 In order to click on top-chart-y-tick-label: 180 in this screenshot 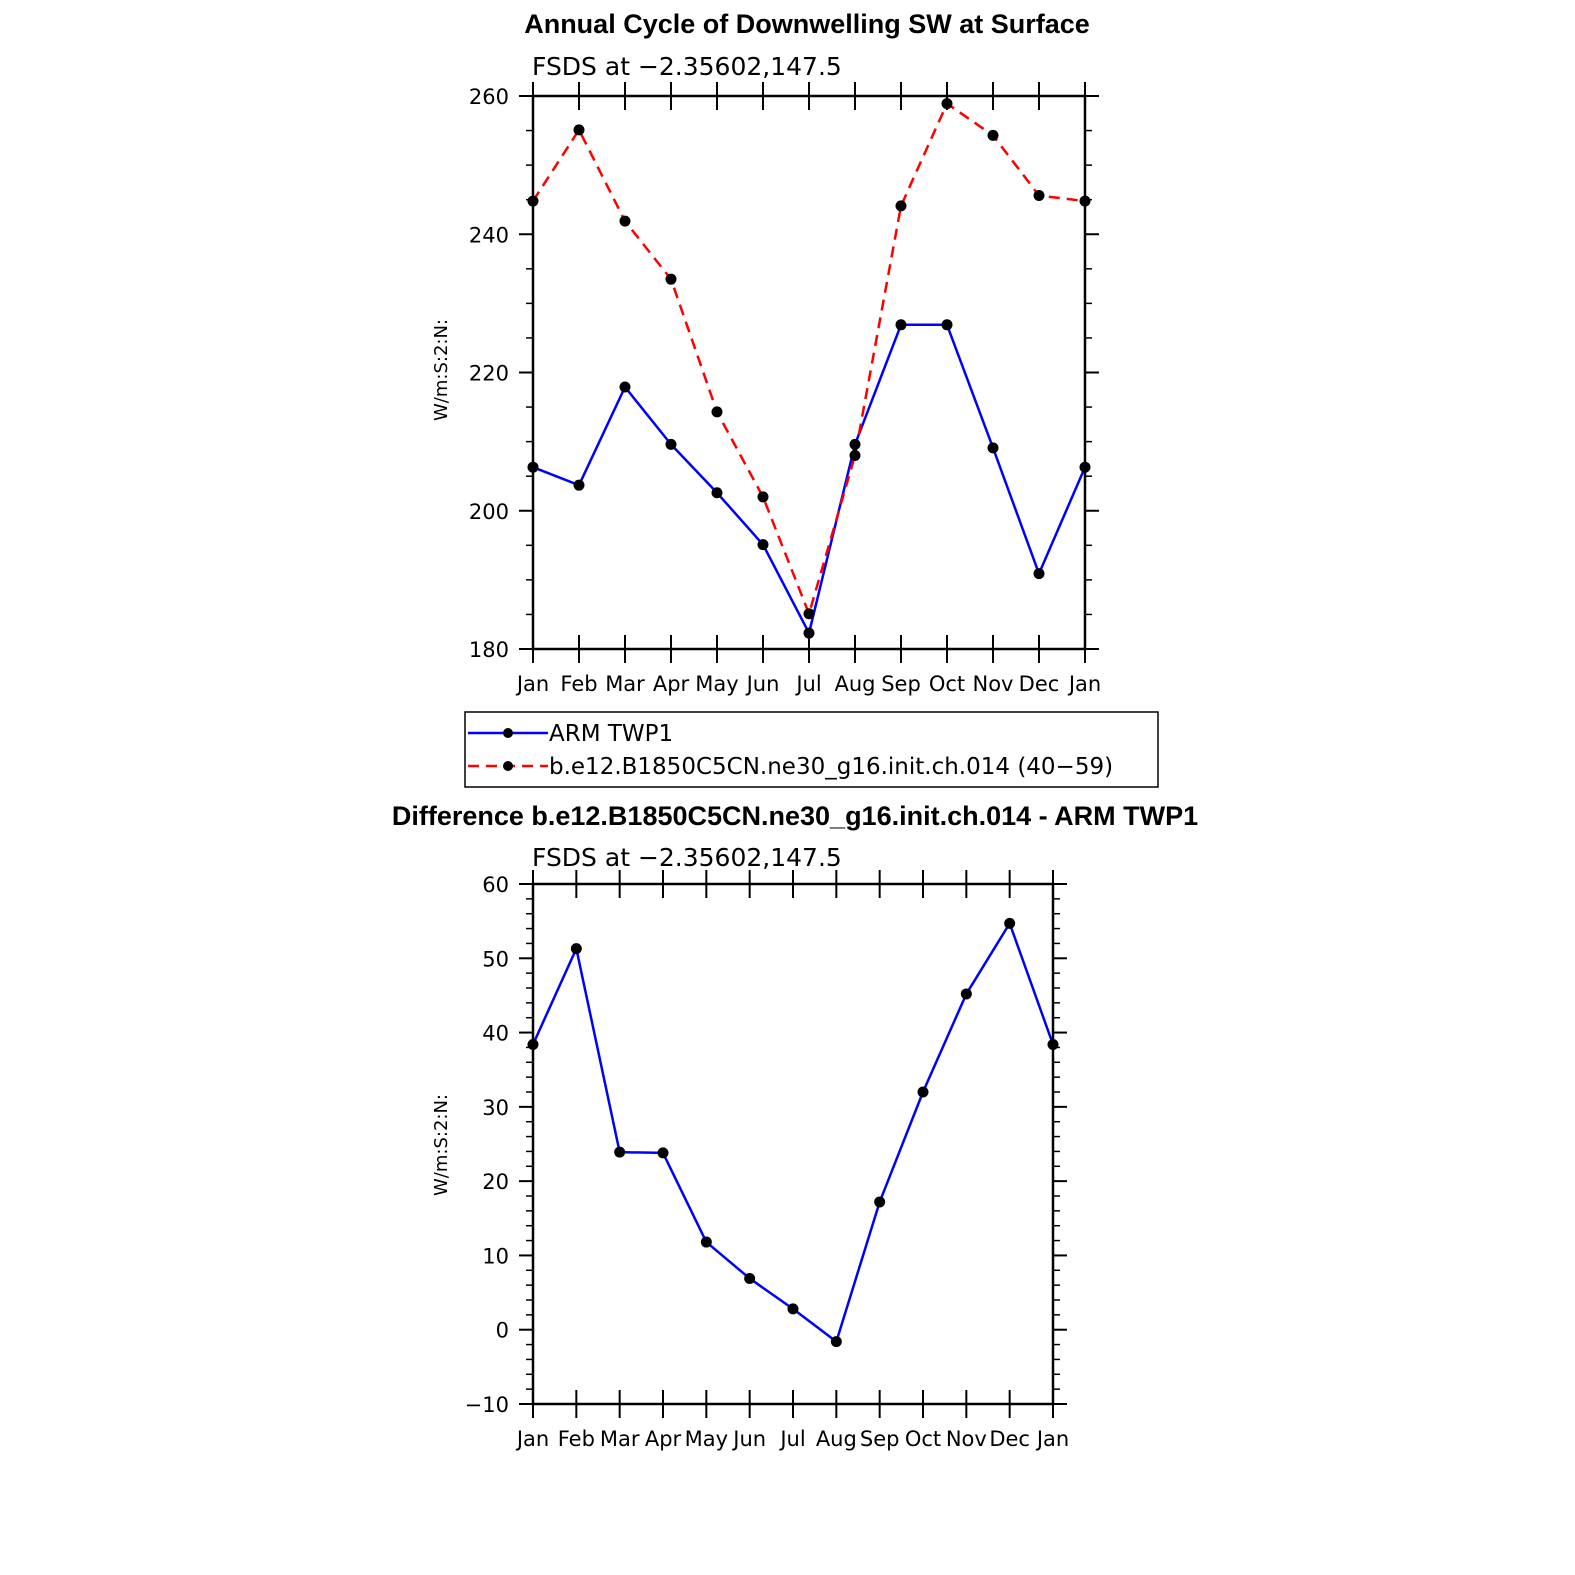, I will do `click(489, 650)`.